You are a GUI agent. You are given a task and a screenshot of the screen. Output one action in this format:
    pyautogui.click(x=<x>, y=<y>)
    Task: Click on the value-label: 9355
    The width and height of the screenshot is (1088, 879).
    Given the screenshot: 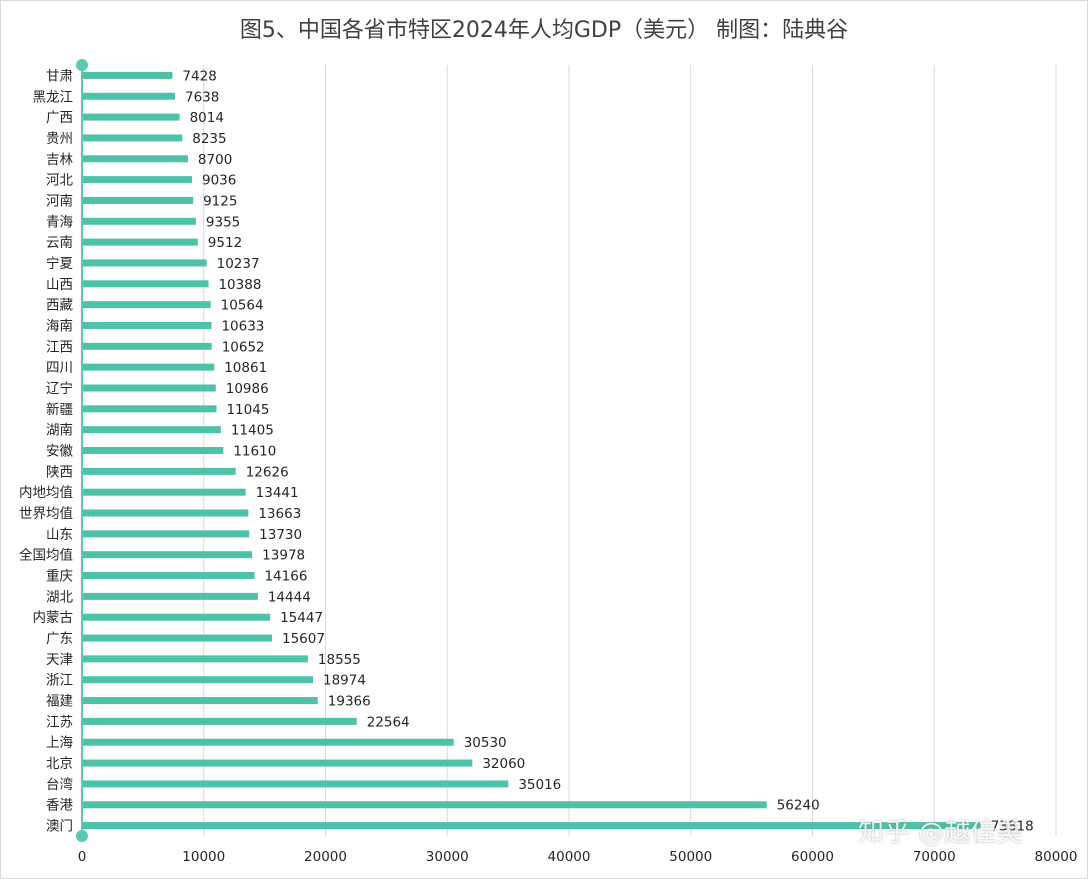 What is the action you would take?
    pyautogui.click(x=223, y=222)
    